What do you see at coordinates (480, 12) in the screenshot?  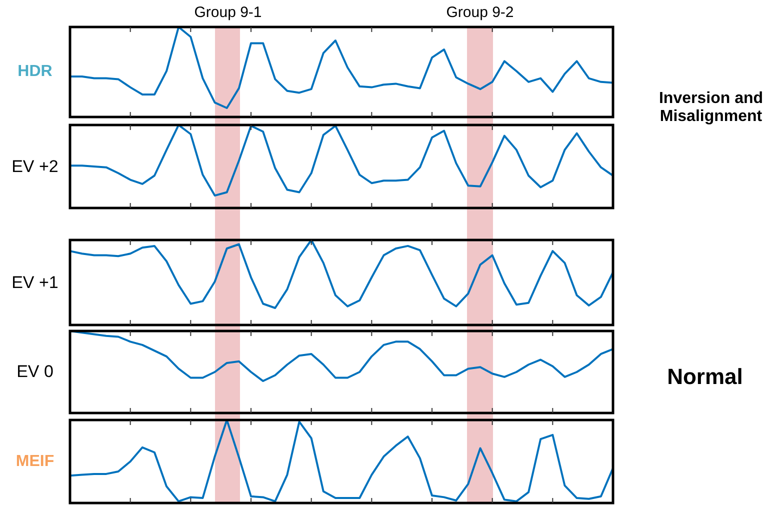 I see `text: Group 9-2` at bounding box center [480, 12].